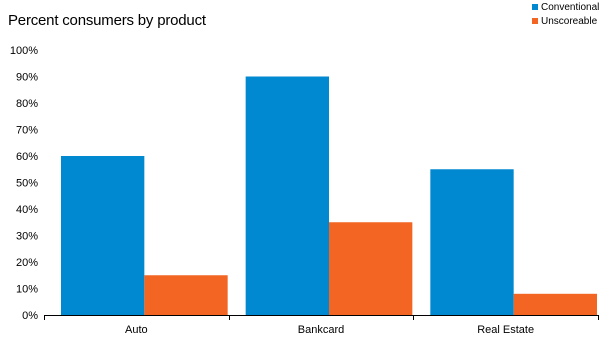 The height and width of the screenshot is (339, 613). Describe the element at coordinates (321, 330) in the screenshot. I see `x-category-label: Bankcard` at that location.